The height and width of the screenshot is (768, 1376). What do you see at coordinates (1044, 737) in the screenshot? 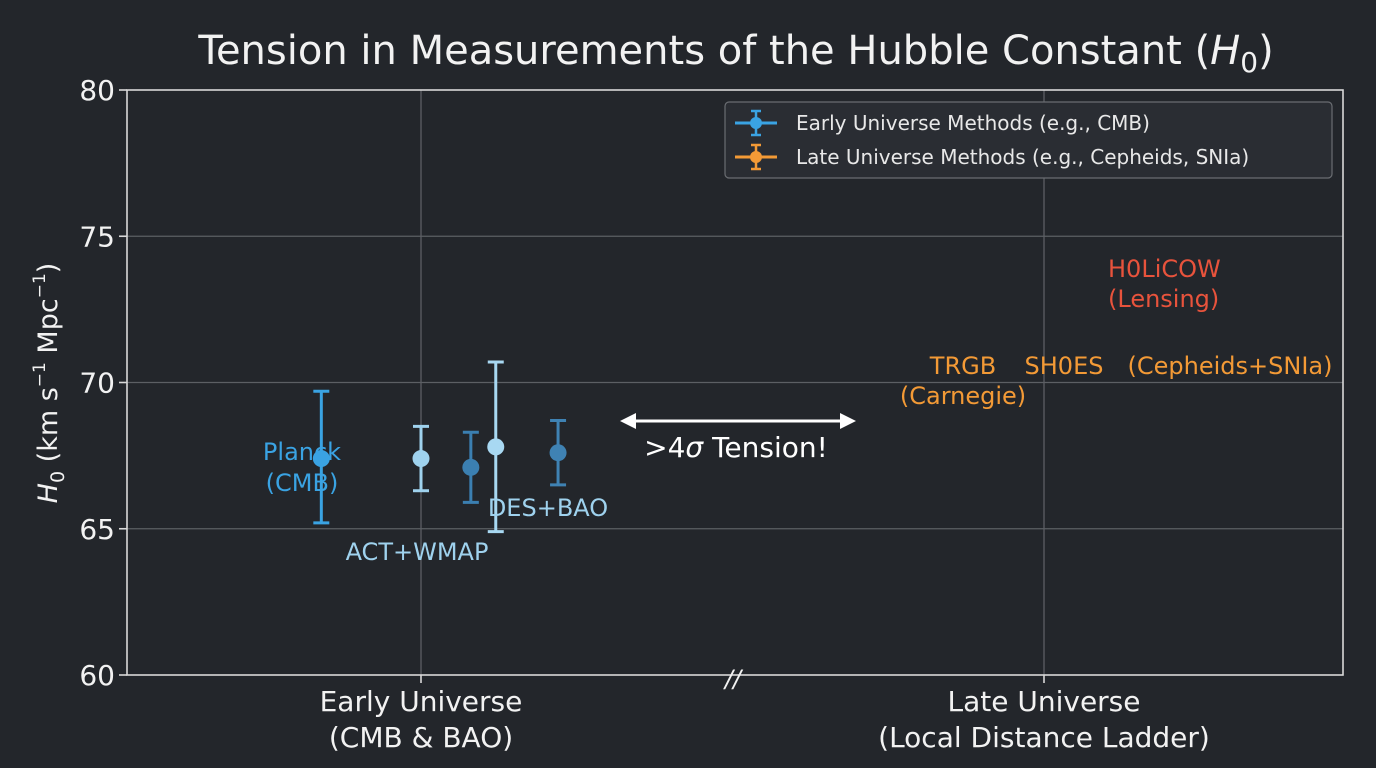
I see `x-category-sublabel-1: (Local Distance Ladder)` at bounding box center [1044, 737].